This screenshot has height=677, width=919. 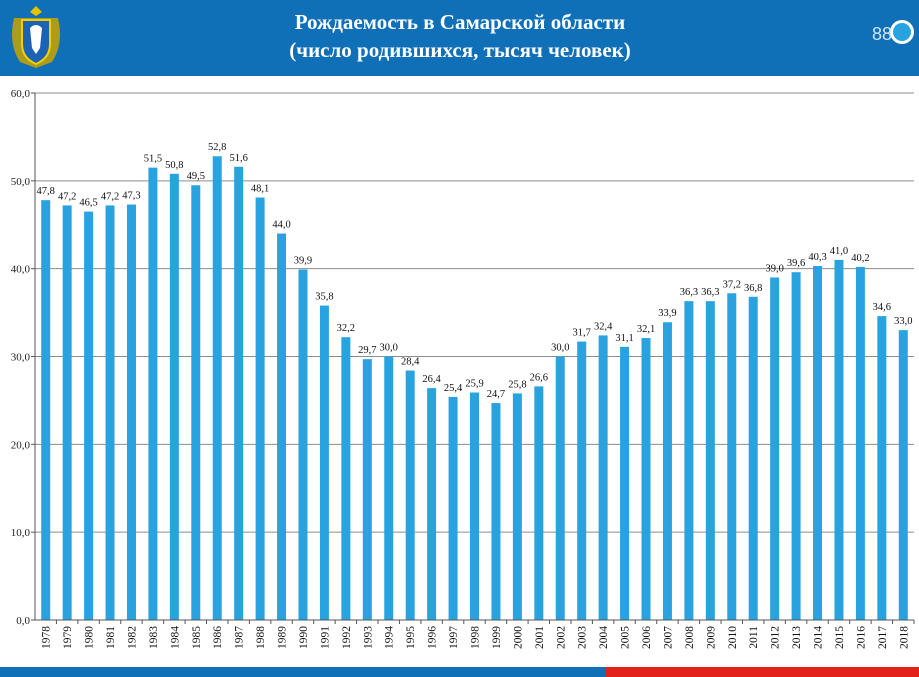 What do you see at coordinates (819, 637) in the screenshot?
I see `x-tick-label-2014: 2014` at bounding box center [819, 637].